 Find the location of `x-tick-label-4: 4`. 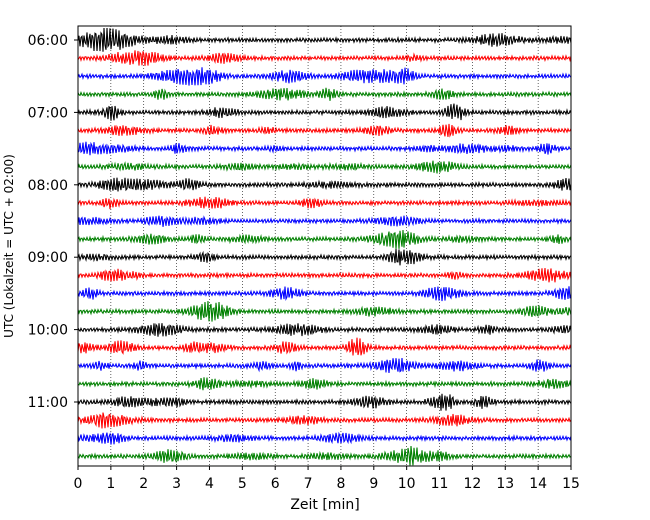

x-tick-label-4: 4 is located at coordinates (209, 484).